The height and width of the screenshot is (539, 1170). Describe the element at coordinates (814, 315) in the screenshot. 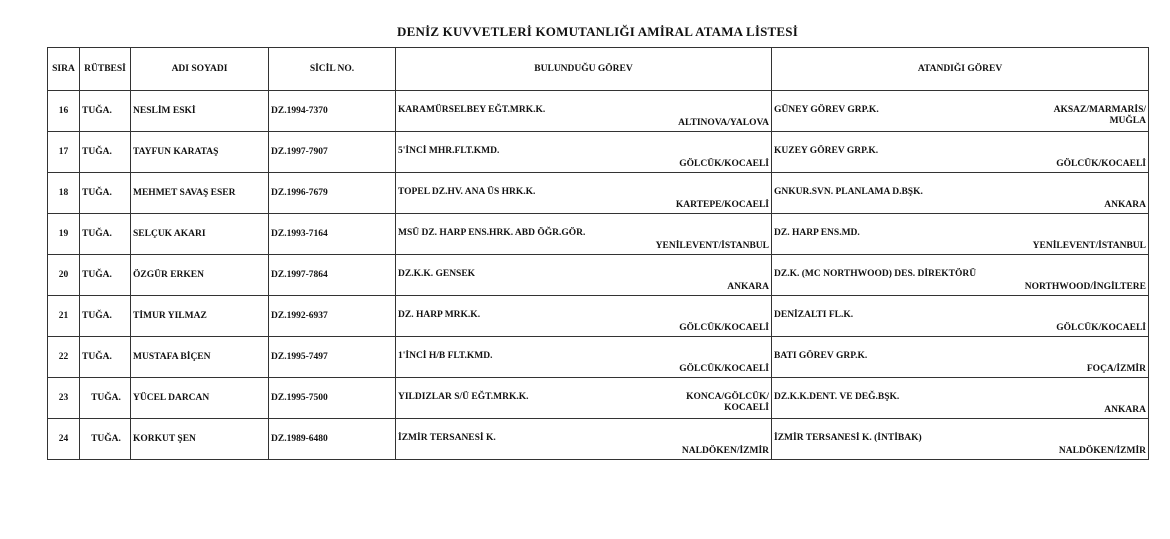

I see `assigned-position: DENİZALTI FL.K.` at that location.